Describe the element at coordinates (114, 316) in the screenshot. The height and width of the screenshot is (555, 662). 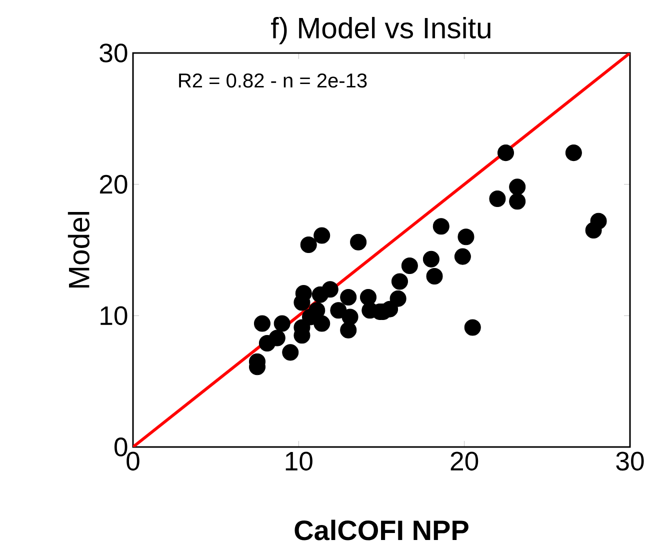
I see `y-tick-label: 10` at that location.